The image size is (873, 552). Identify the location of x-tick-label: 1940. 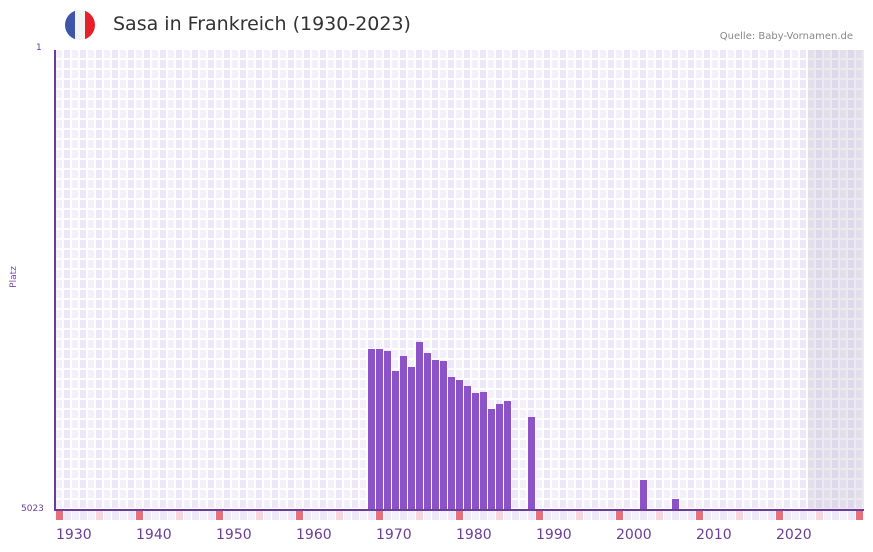
(154, 535).